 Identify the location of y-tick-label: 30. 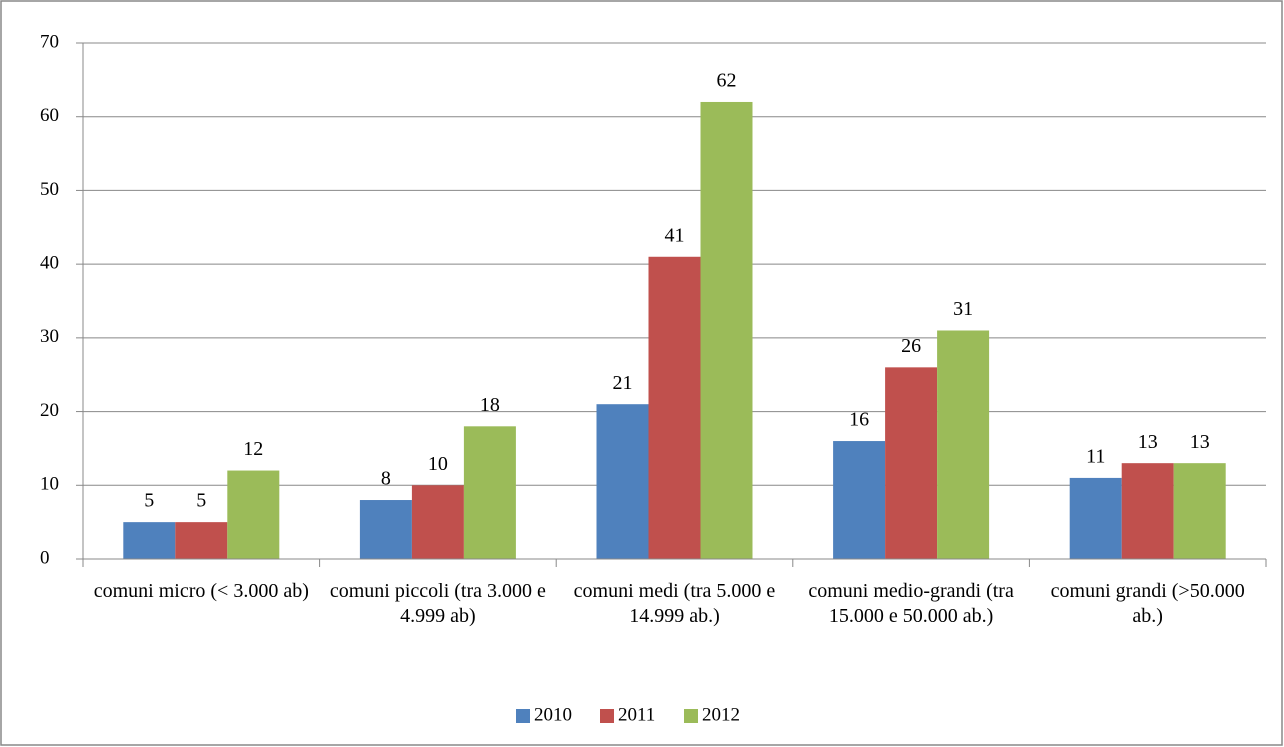
(49, 336).